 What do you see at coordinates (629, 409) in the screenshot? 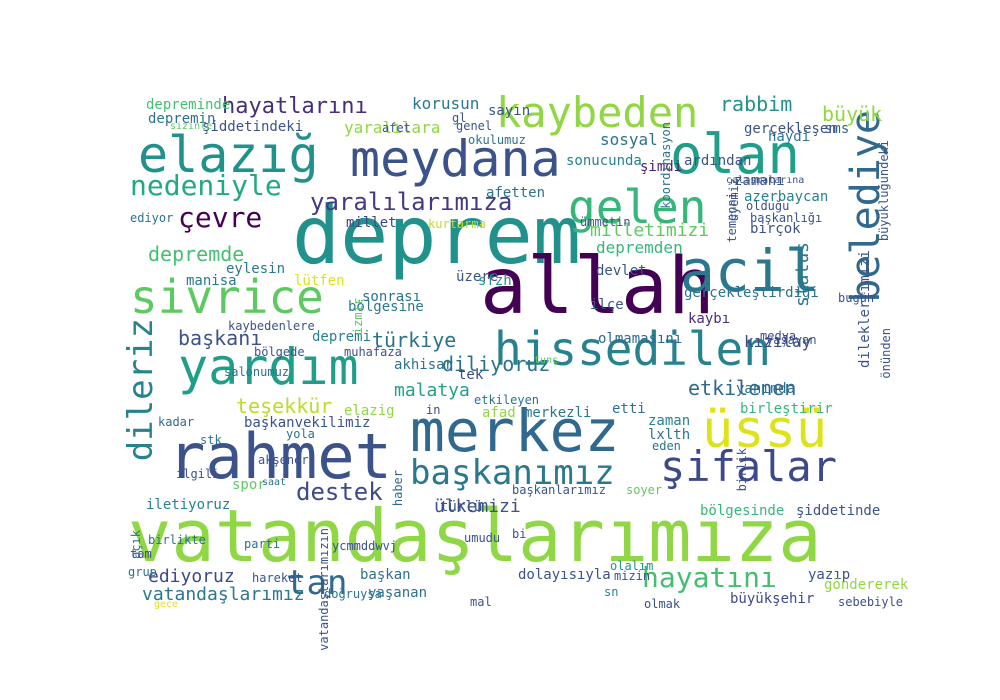
I see `cloud-word: etti` at bounding box center [629, 409].